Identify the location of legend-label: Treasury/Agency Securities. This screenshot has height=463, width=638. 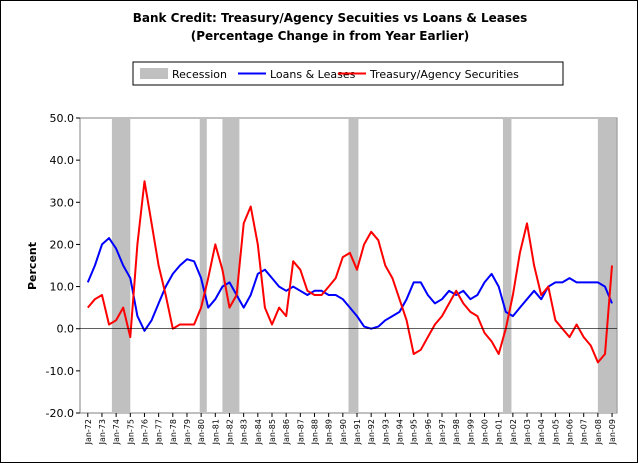
(444, 74).